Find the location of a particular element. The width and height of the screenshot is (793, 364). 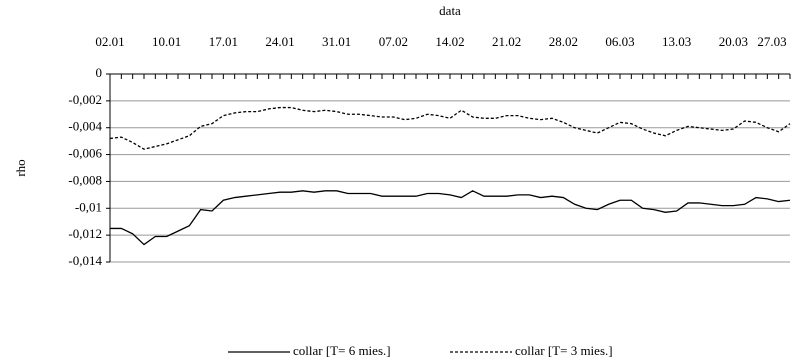

x-tick-label: 14.02 is located at coordinates (449, 41).